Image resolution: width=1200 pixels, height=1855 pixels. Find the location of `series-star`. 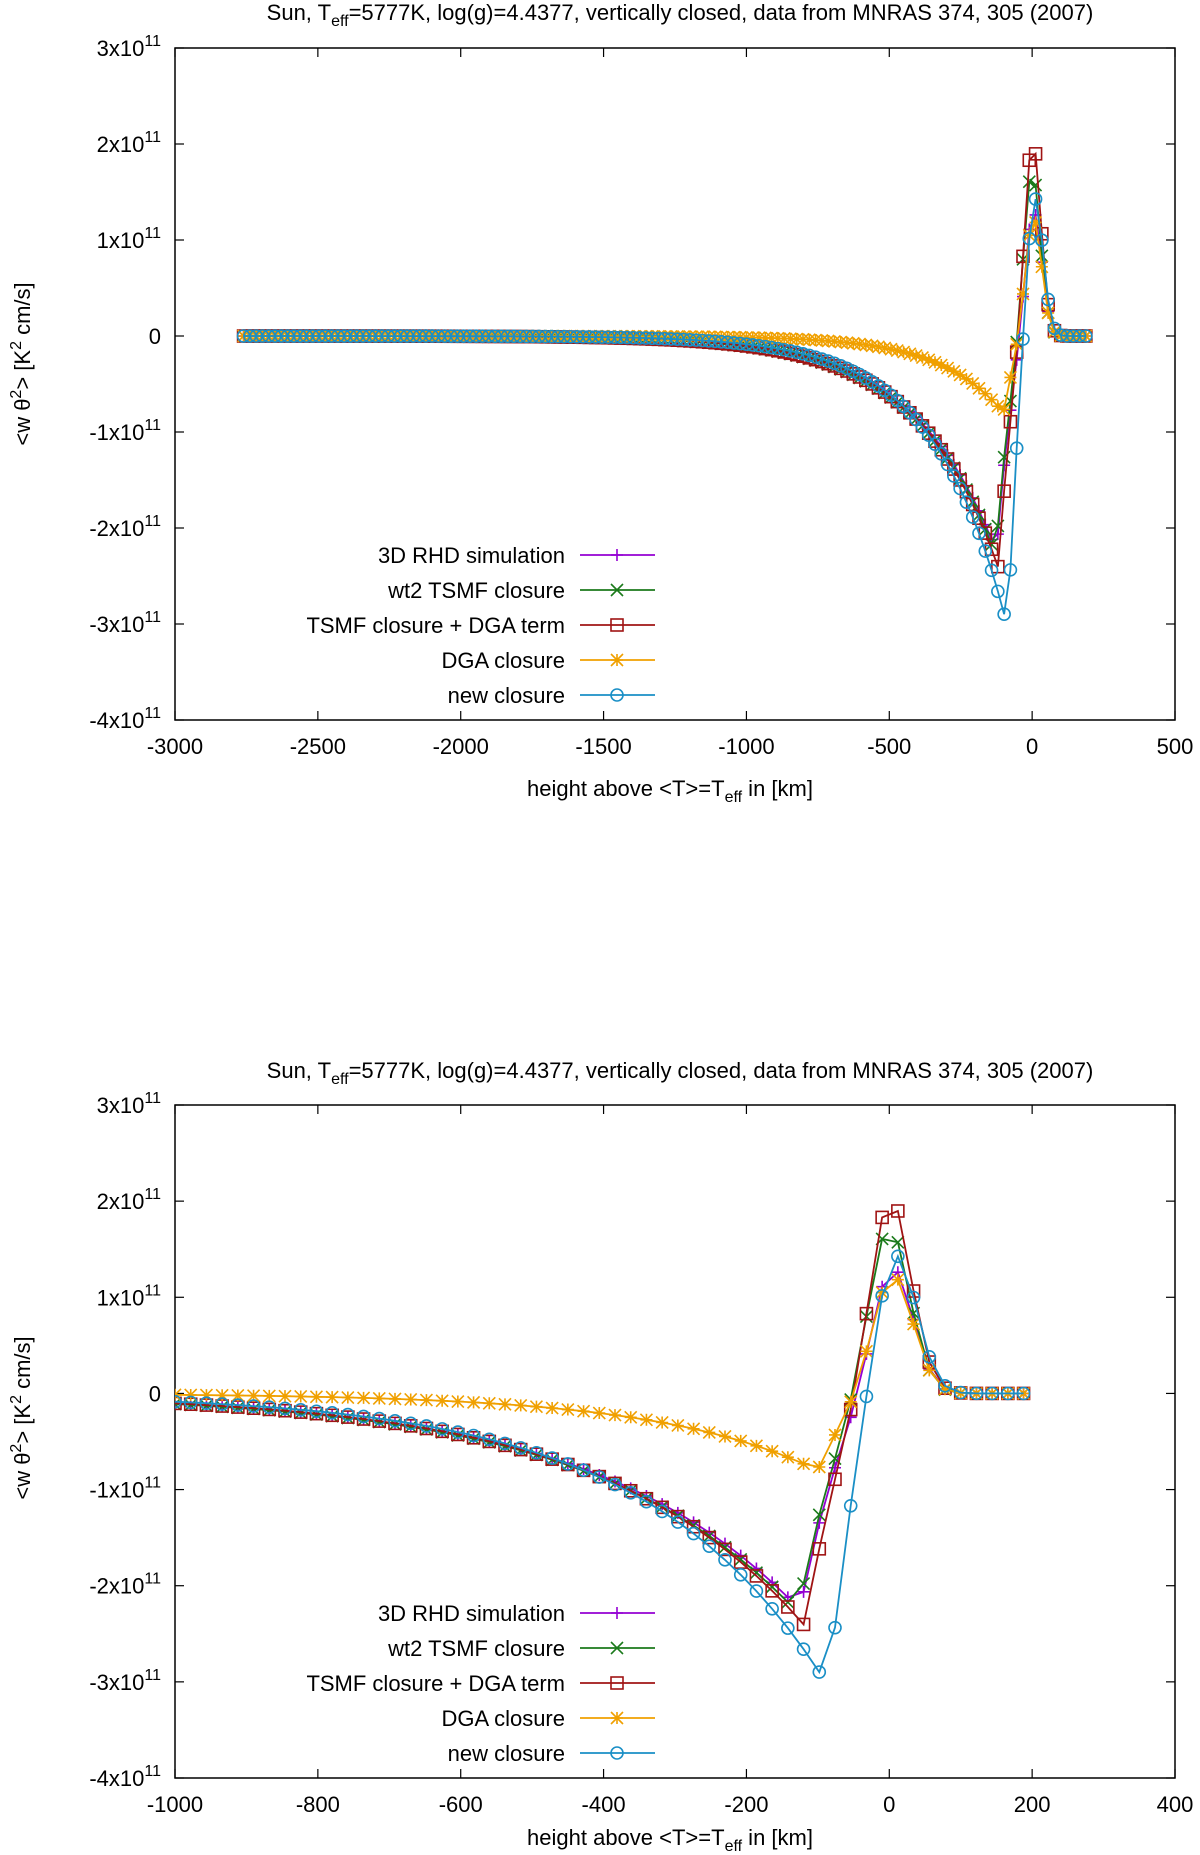

series-star is located at coordinates (603, 1373).